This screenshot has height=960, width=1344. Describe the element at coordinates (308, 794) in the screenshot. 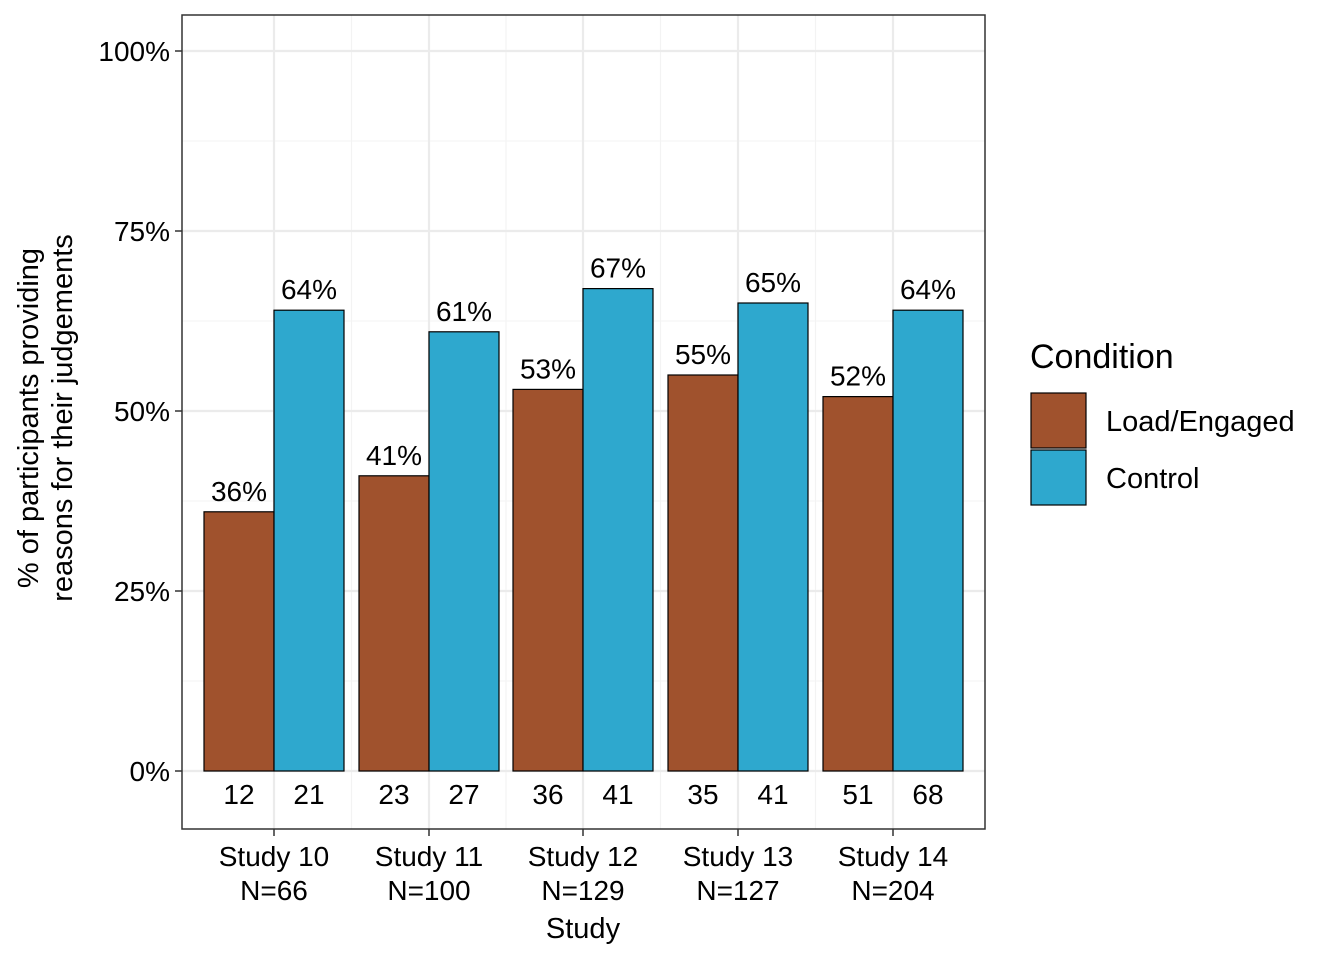

I see `count-label: 21` at that location.